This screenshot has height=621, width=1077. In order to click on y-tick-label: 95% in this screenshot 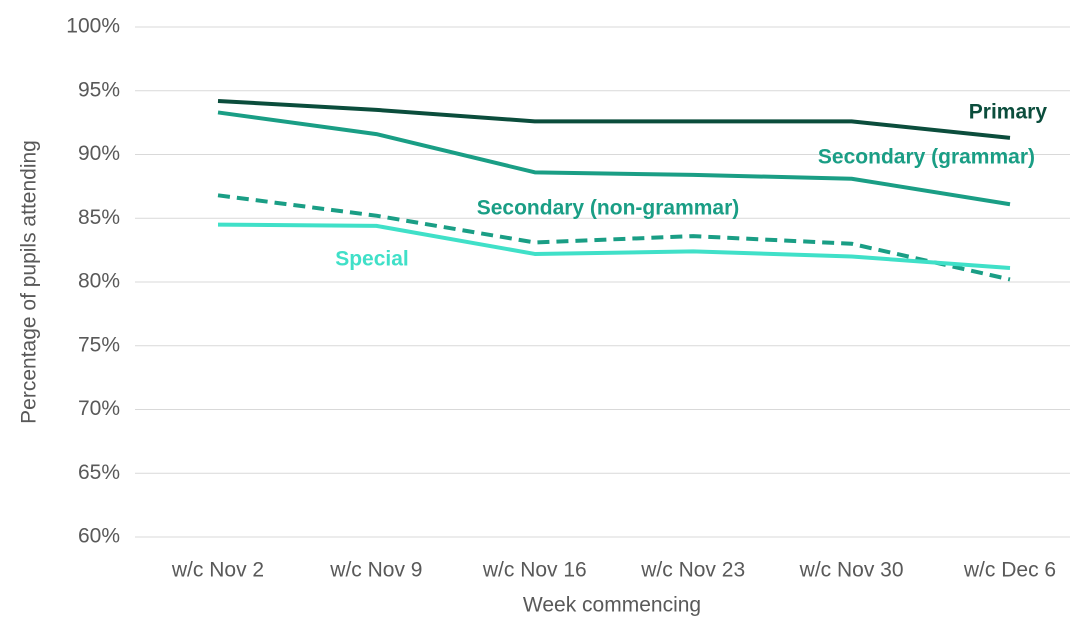, I will do `click(99, 89)`.